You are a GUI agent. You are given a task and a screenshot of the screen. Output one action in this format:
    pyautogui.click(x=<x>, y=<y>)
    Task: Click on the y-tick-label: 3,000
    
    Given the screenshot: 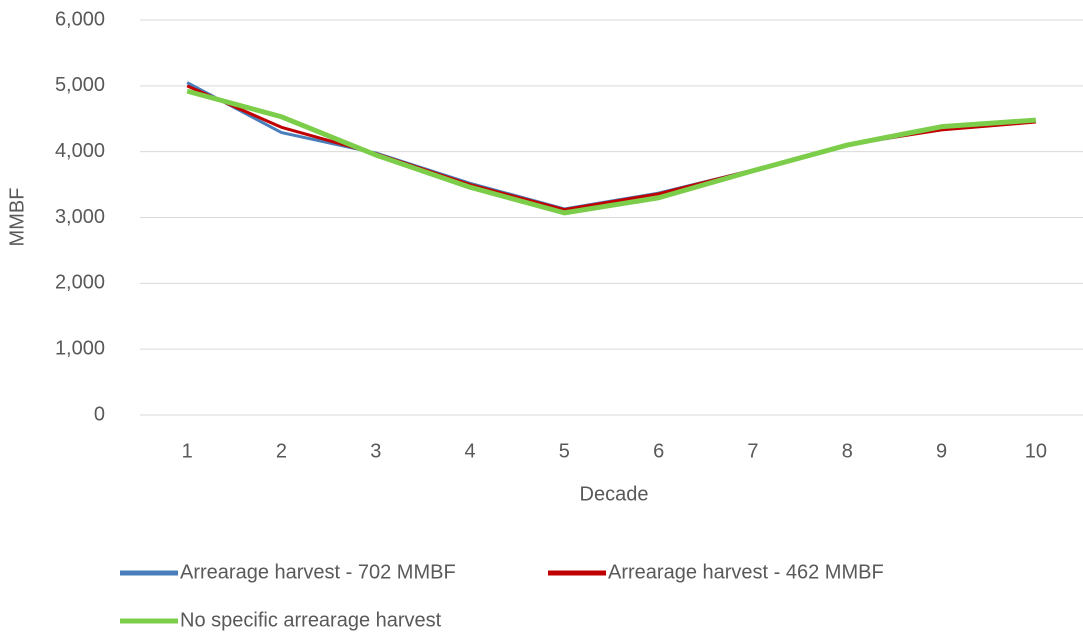 What is the action you would take?
    pyautogui.click(x=80, y=217)
    